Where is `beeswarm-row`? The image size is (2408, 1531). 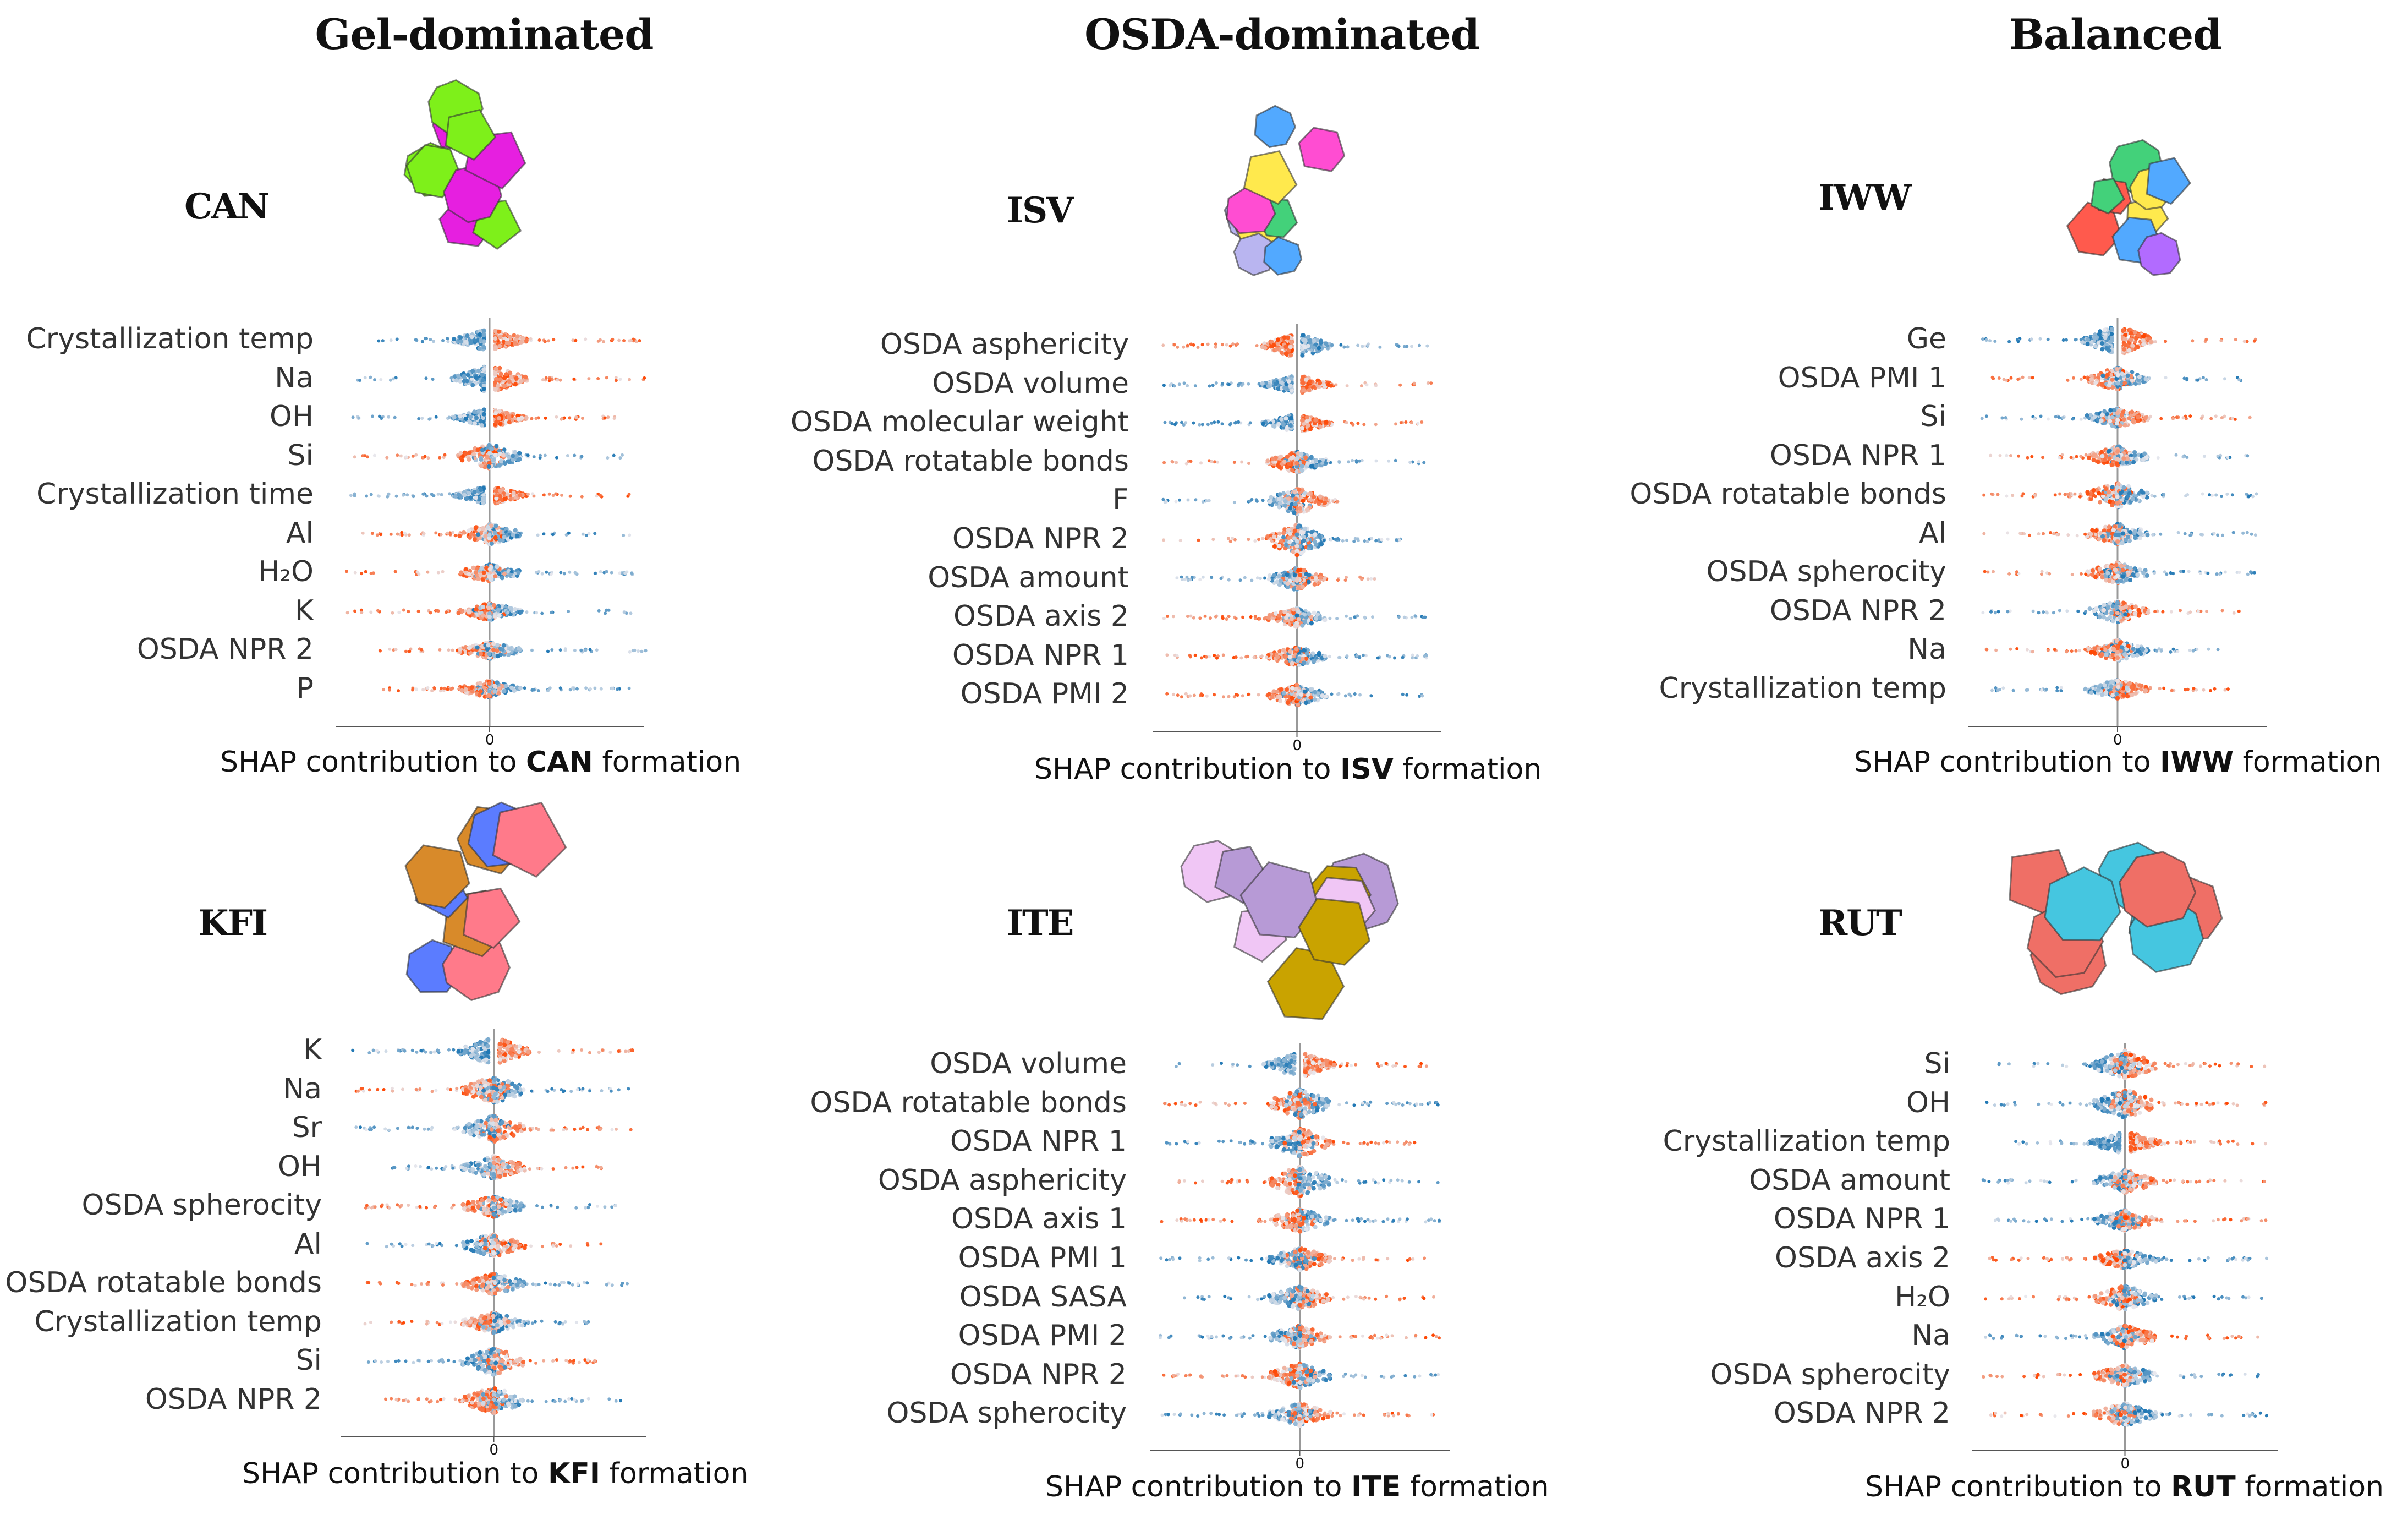
beeswarm-row is located at coordinates (513, 650).